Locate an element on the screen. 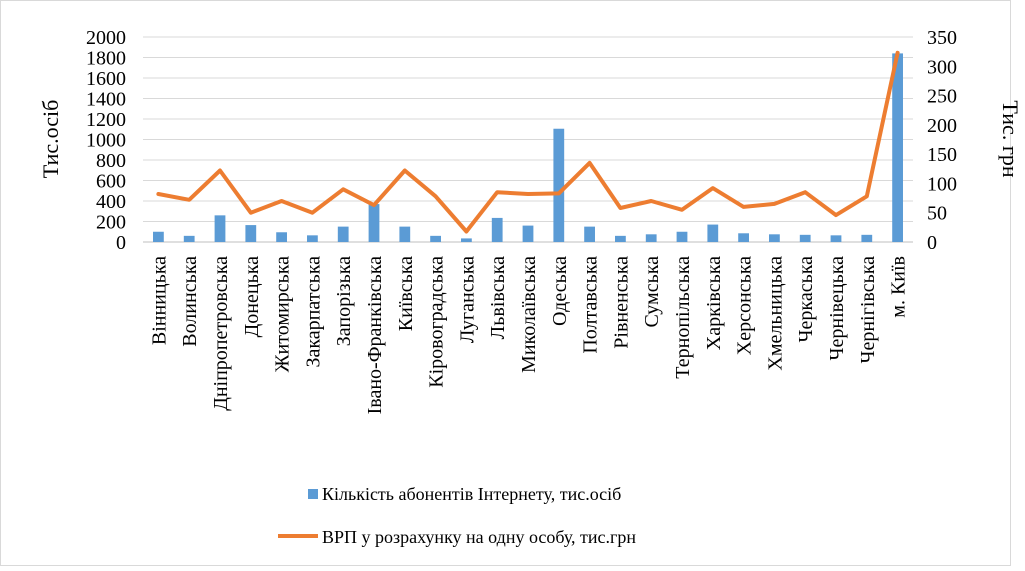 The image size is (1025, 571). left-tick-label: 400 is located at coordinates (111, 202).